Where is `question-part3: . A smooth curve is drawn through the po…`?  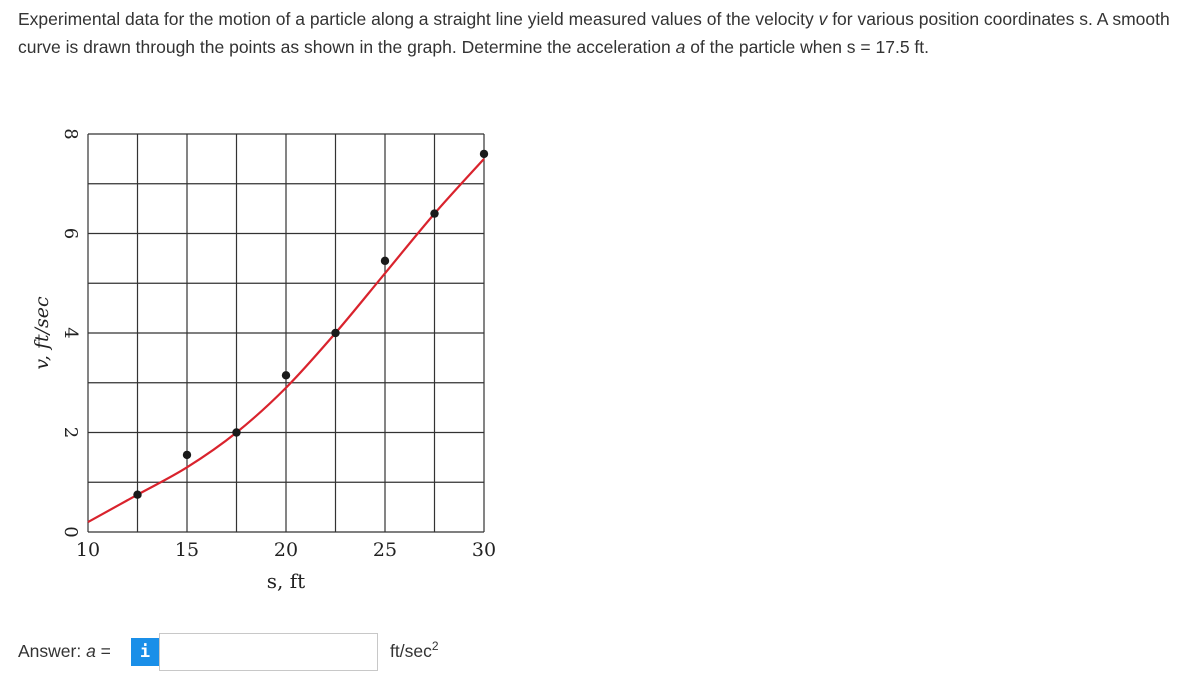 question-part3: . A smooth curve is drawn through the po… is located at coordinates (594, 33).